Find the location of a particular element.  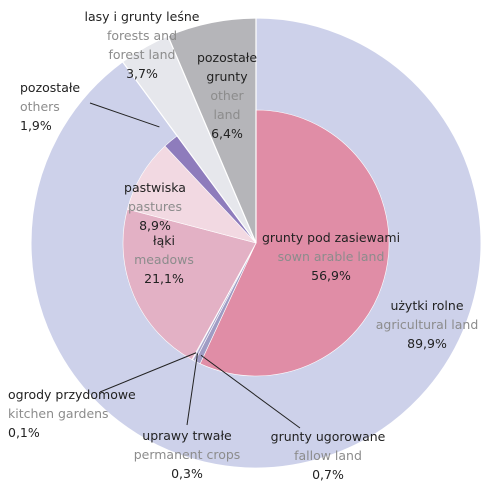

label-en: permanent crops is located at coordinates (187, 454).